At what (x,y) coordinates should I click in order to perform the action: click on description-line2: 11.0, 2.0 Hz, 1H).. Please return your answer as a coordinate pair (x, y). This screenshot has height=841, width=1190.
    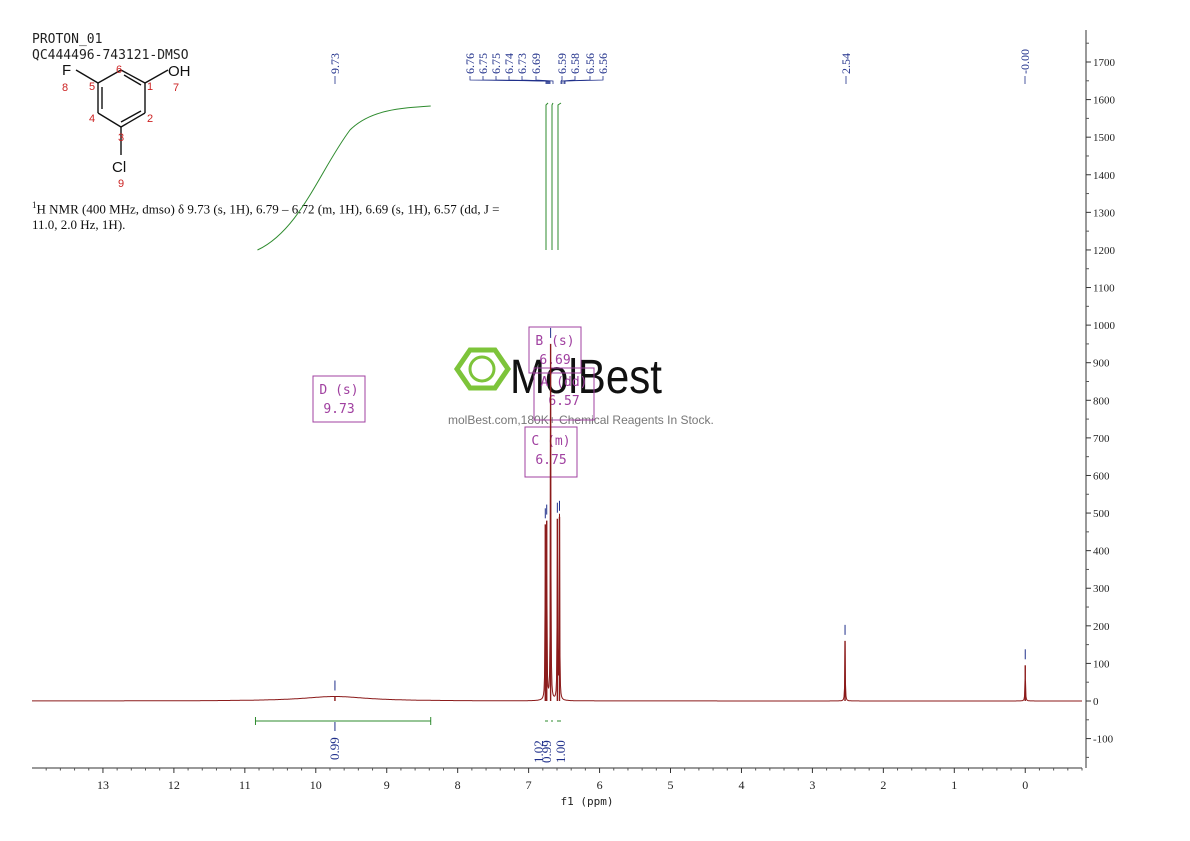
    Looking at the image, I should click on (79, 225).